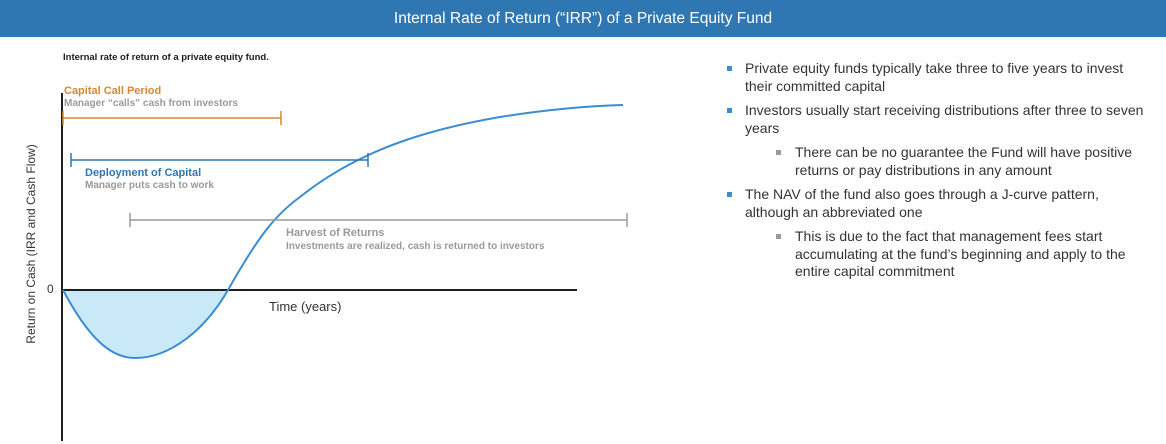  Describe the element at coordinates (143, 173) in the screenshot. I see `deployment-title: Deployment of Capital` at that location.